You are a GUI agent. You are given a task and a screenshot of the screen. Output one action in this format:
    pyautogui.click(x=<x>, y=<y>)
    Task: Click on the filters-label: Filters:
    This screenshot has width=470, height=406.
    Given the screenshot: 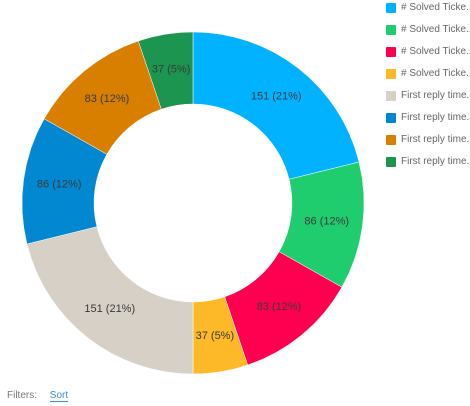 What is the action you would take?
    pyautogui.click(x=22, y=395)
    